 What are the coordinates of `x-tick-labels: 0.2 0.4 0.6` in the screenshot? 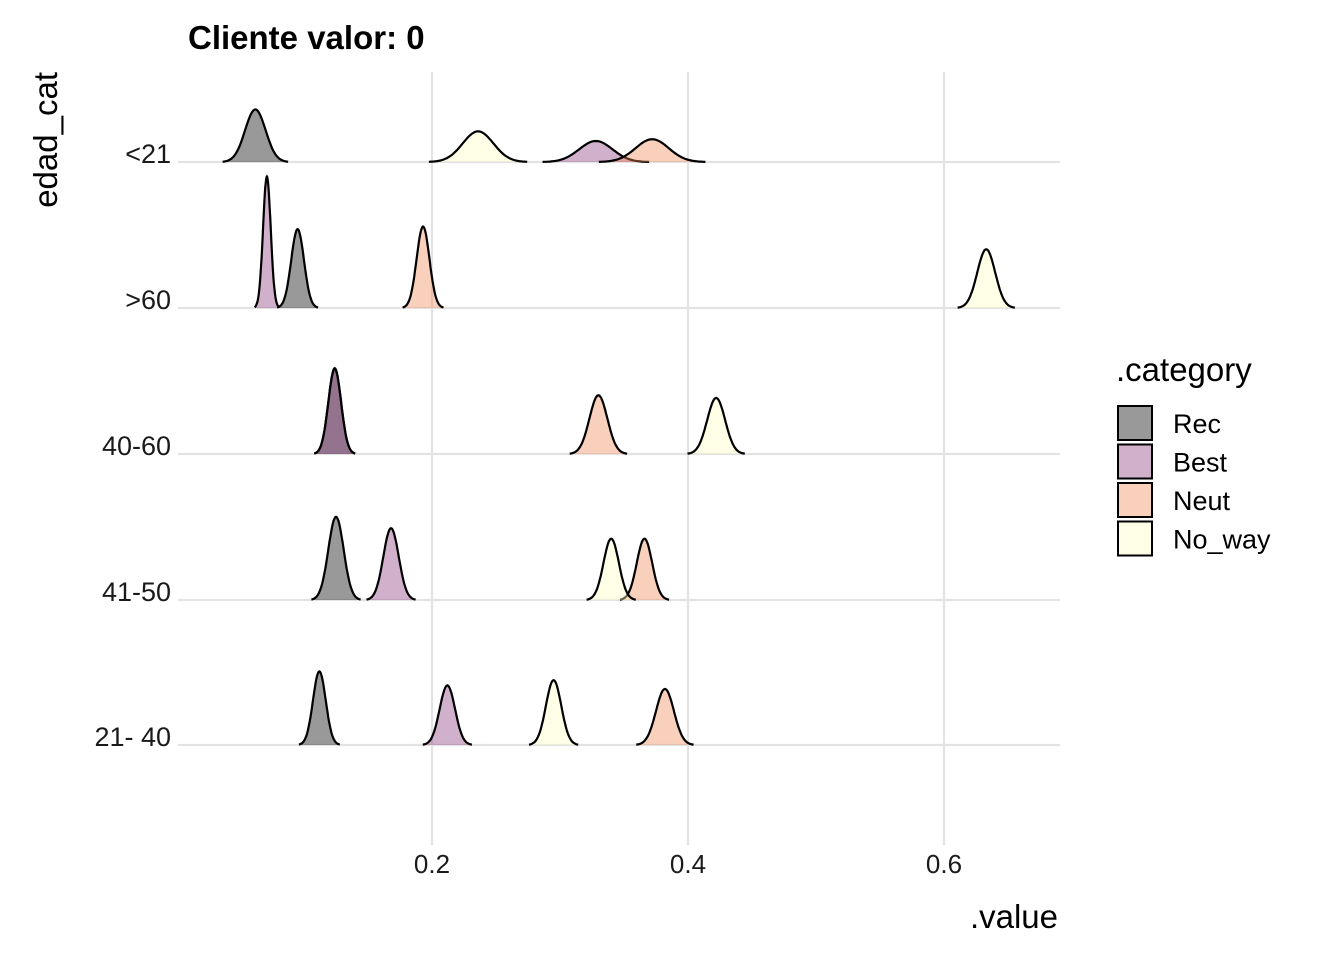 It's located at (688, 864).